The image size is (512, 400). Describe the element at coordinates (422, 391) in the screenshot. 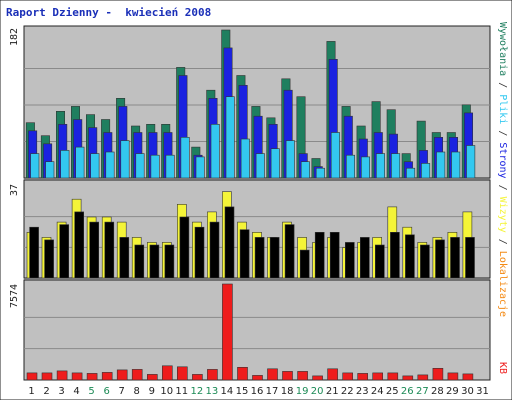

I see `x-tick-label: 27` at that location.